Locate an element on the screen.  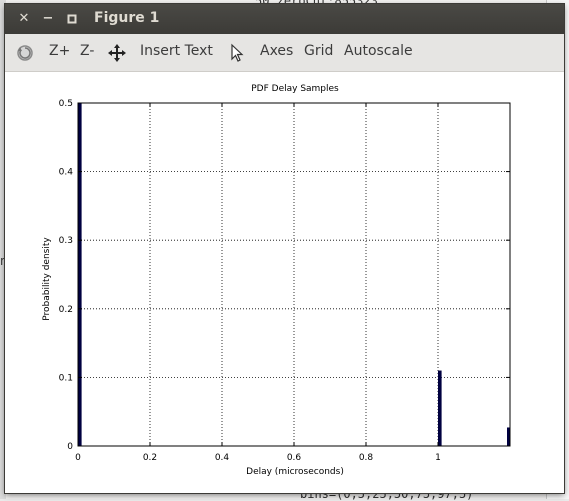
y-tick-label: 0.4 is located at coordinates (66, 173).